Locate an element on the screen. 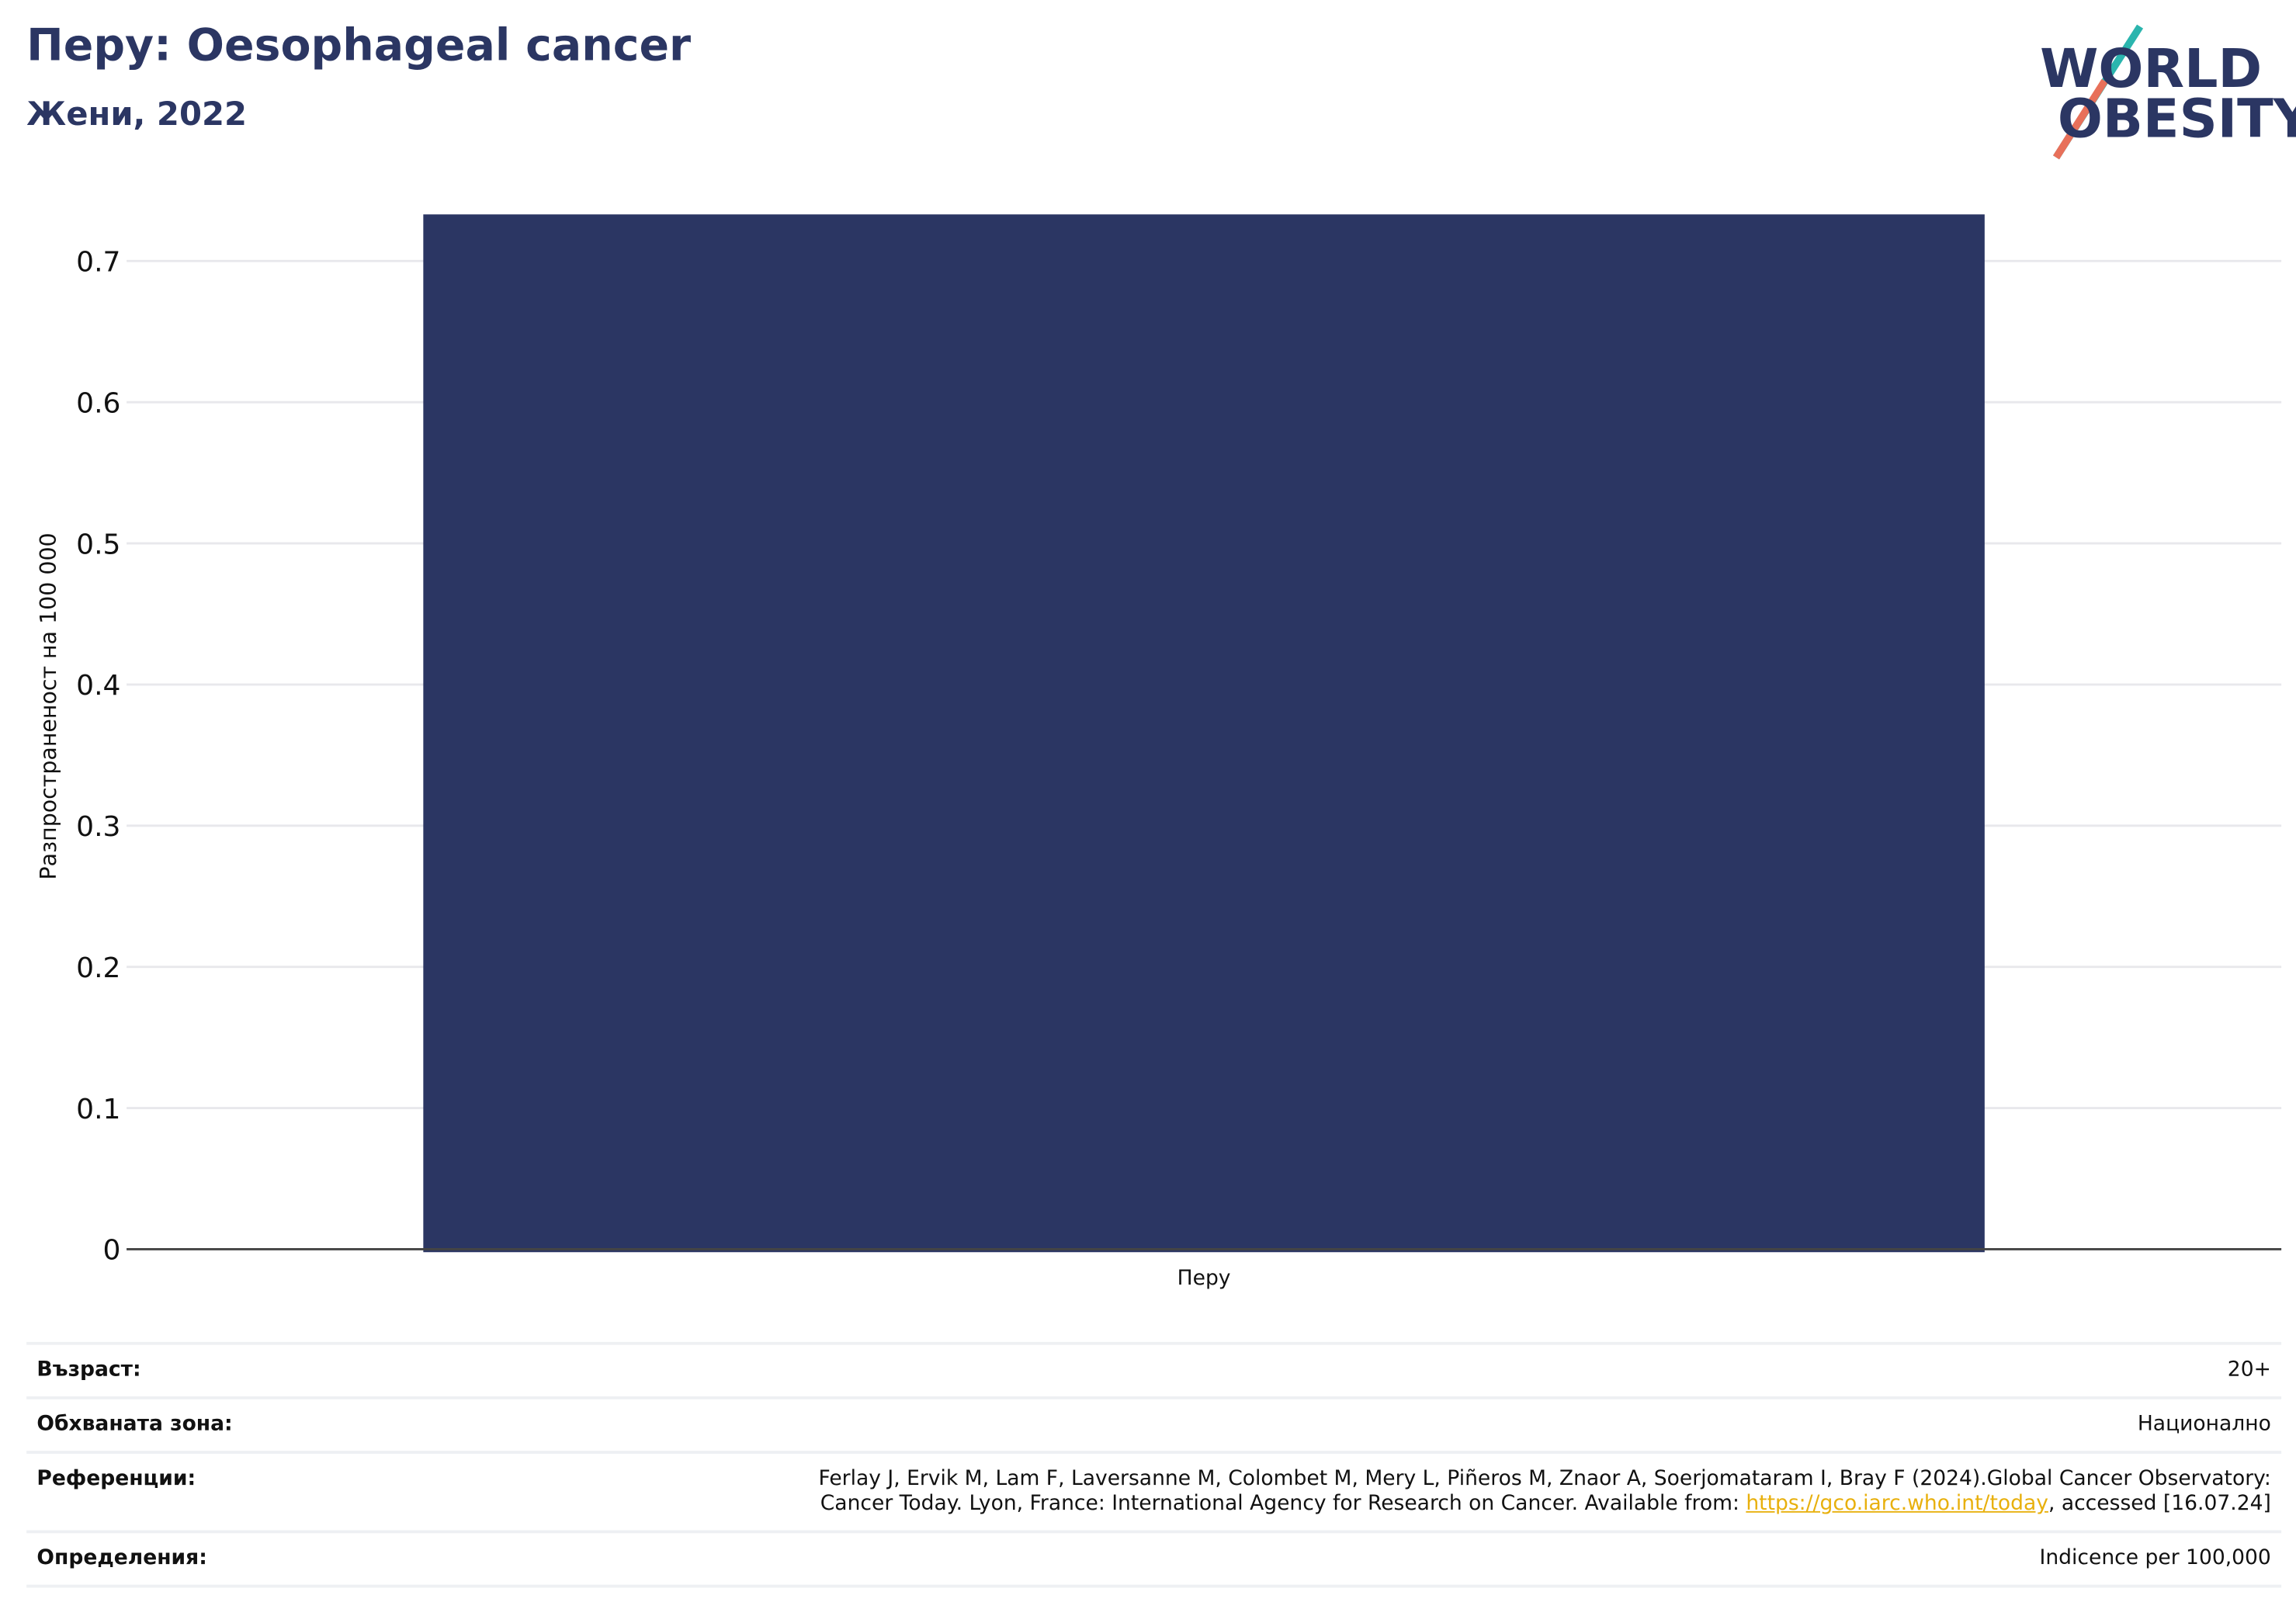  meta-value: Национално is located at coordinates (2204, 1424).